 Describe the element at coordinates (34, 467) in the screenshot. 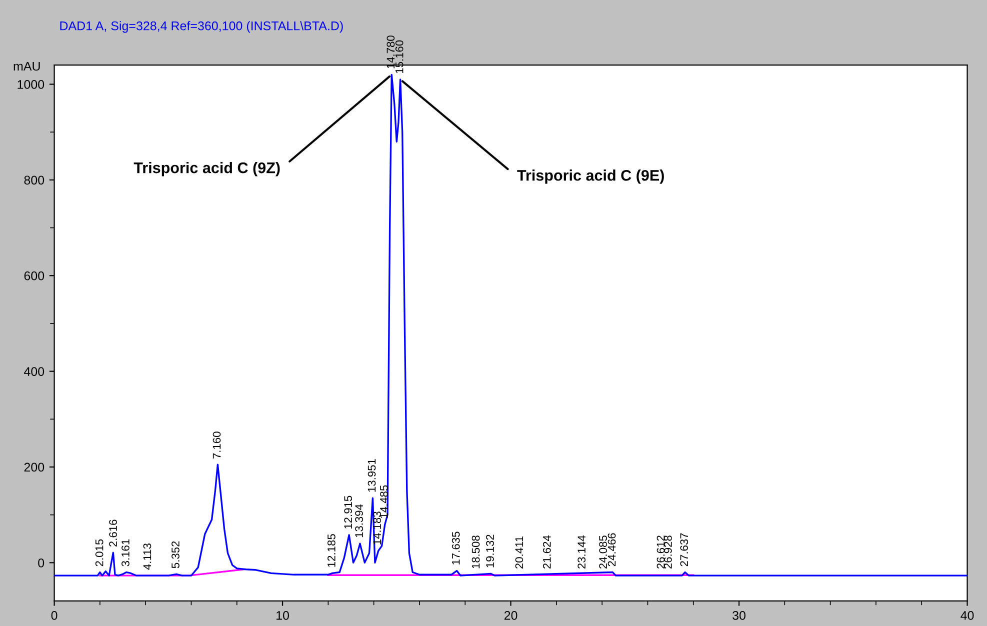

I see `y-tick-label: 200` at that location.